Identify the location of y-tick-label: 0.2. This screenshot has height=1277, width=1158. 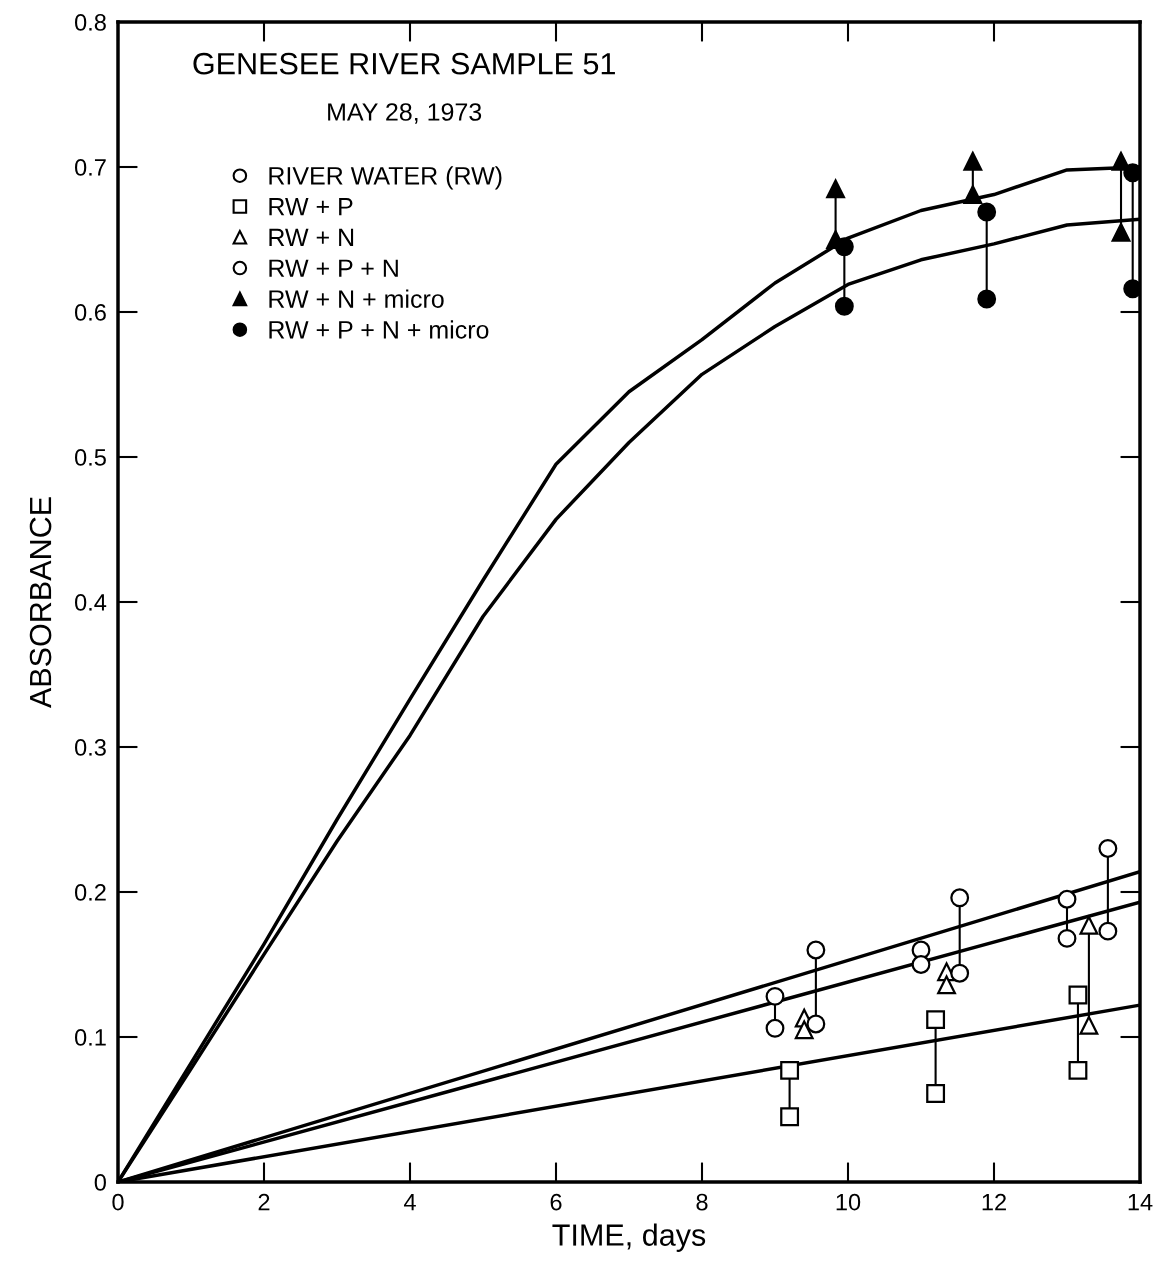
(90, 892).